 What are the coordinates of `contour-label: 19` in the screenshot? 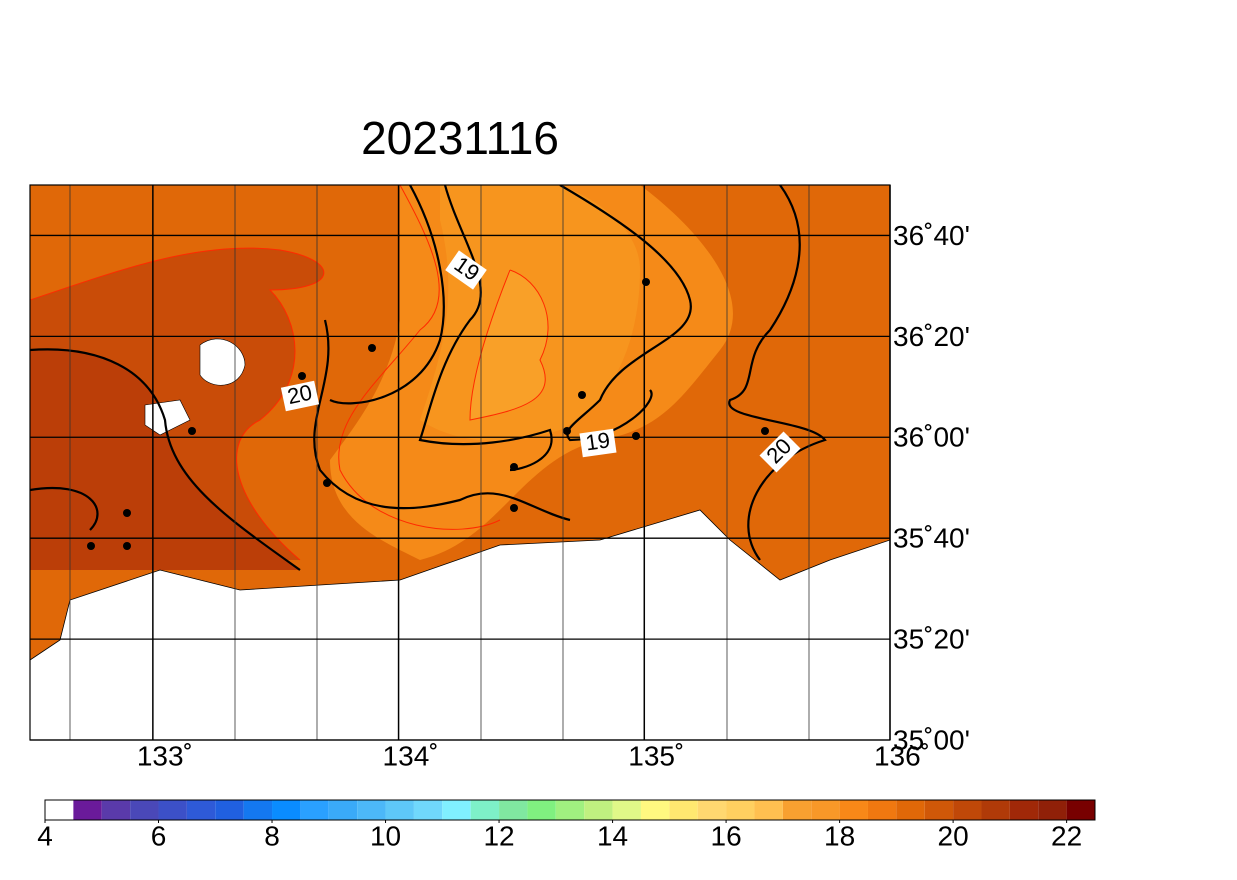 It's located at (598, 441).